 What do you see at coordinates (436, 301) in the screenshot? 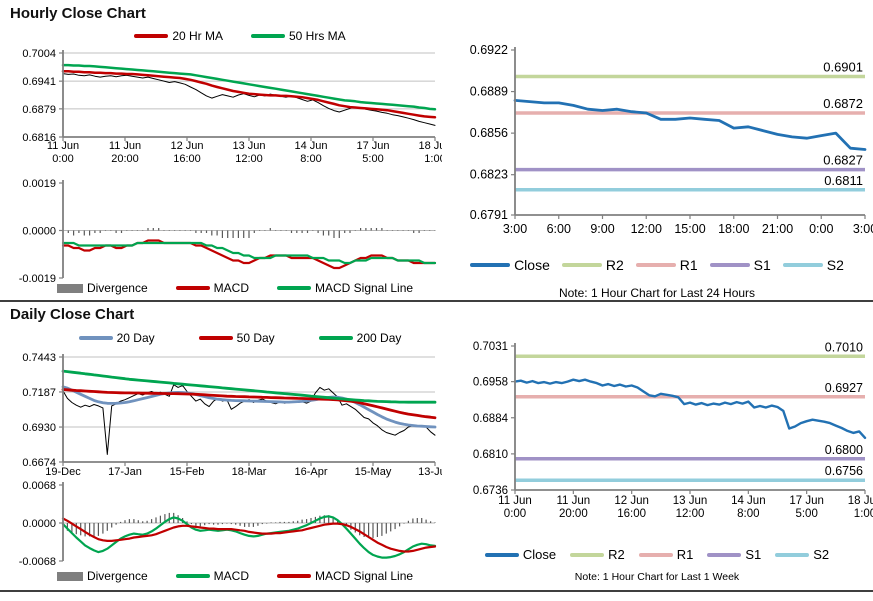
I see `section-divider` at bounding box center [436, 301].